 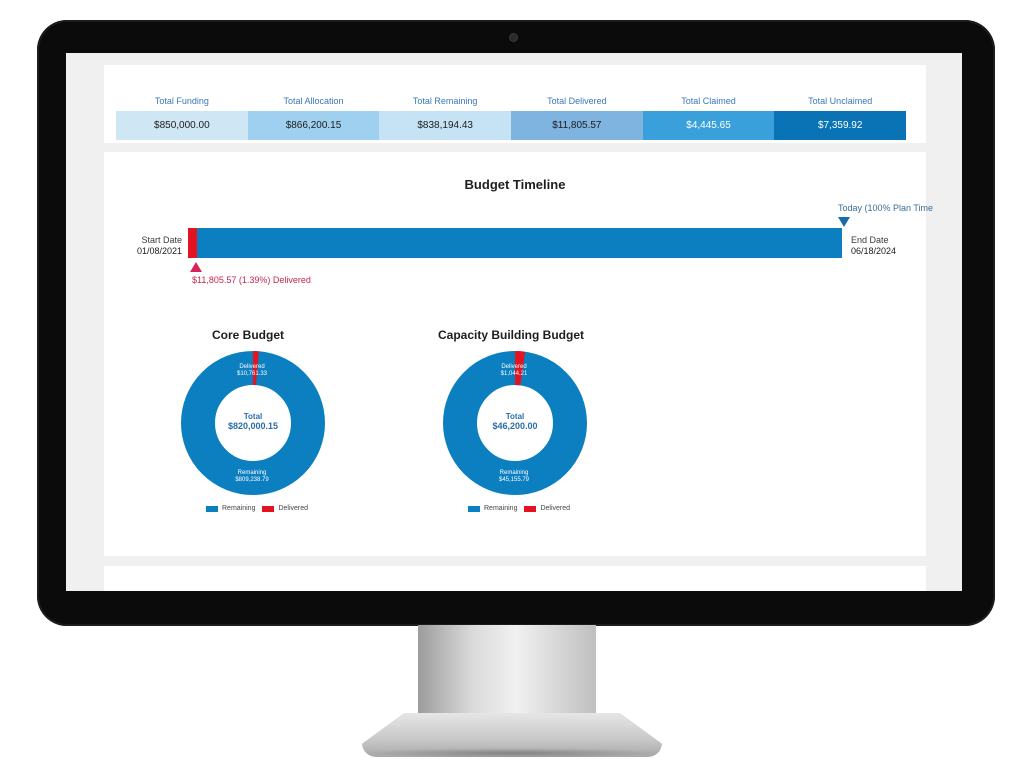 I want to click on timeline-remaining-bar, so click(x=515, y=243).